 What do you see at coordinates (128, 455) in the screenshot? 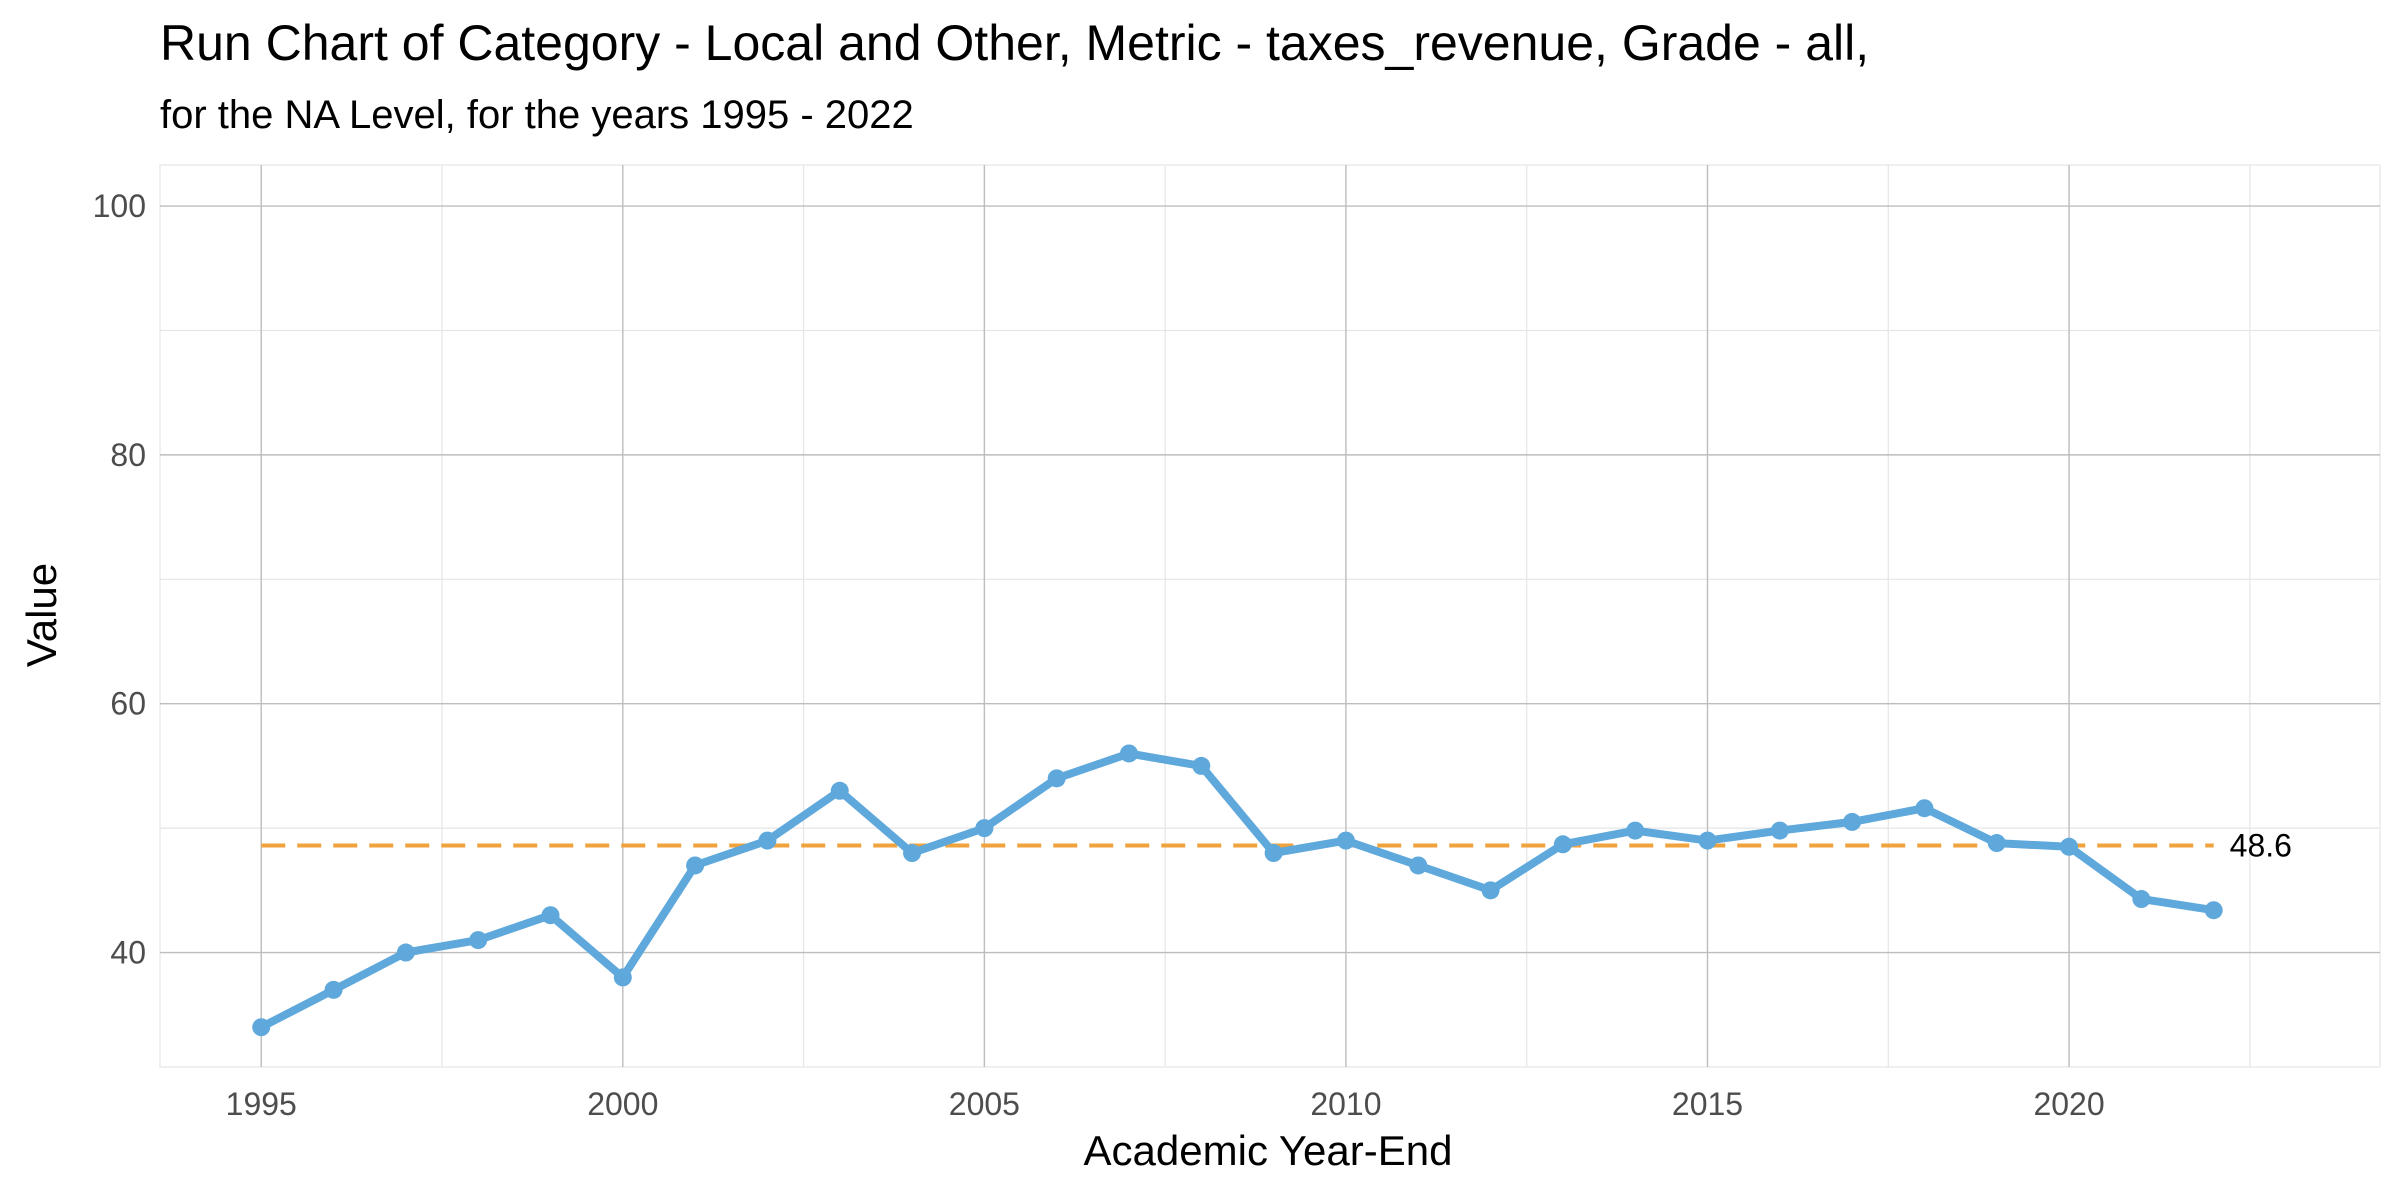
I see `y-tick-label: 80` at bounding box center [128, 455].